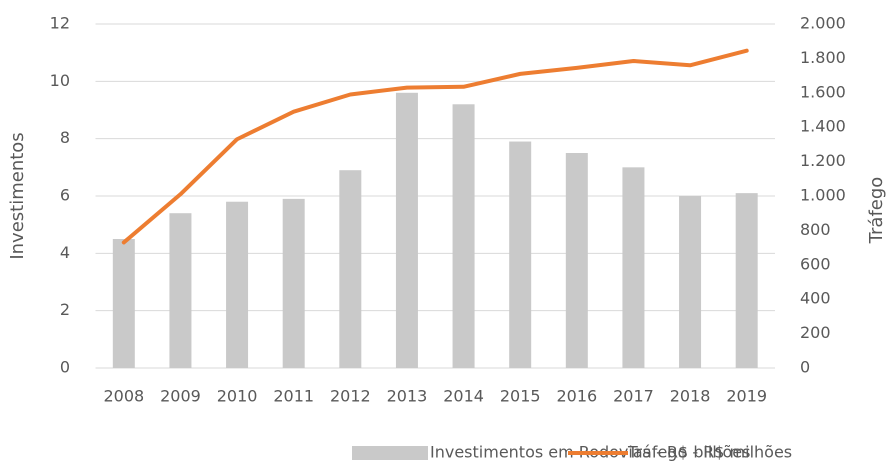  Describe the element at coordinates (823, 91) in the screenshot. I see `y2-tick-label: 1.600` at that location.